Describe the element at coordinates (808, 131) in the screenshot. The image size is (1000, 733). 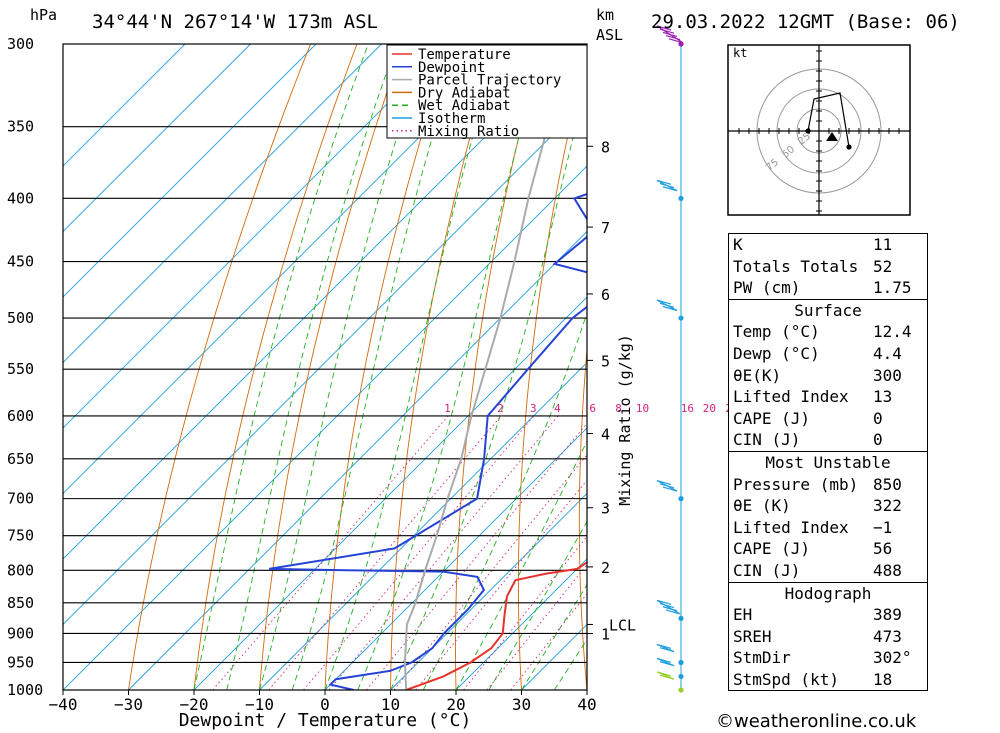
I see `hodograph-point` at that location.